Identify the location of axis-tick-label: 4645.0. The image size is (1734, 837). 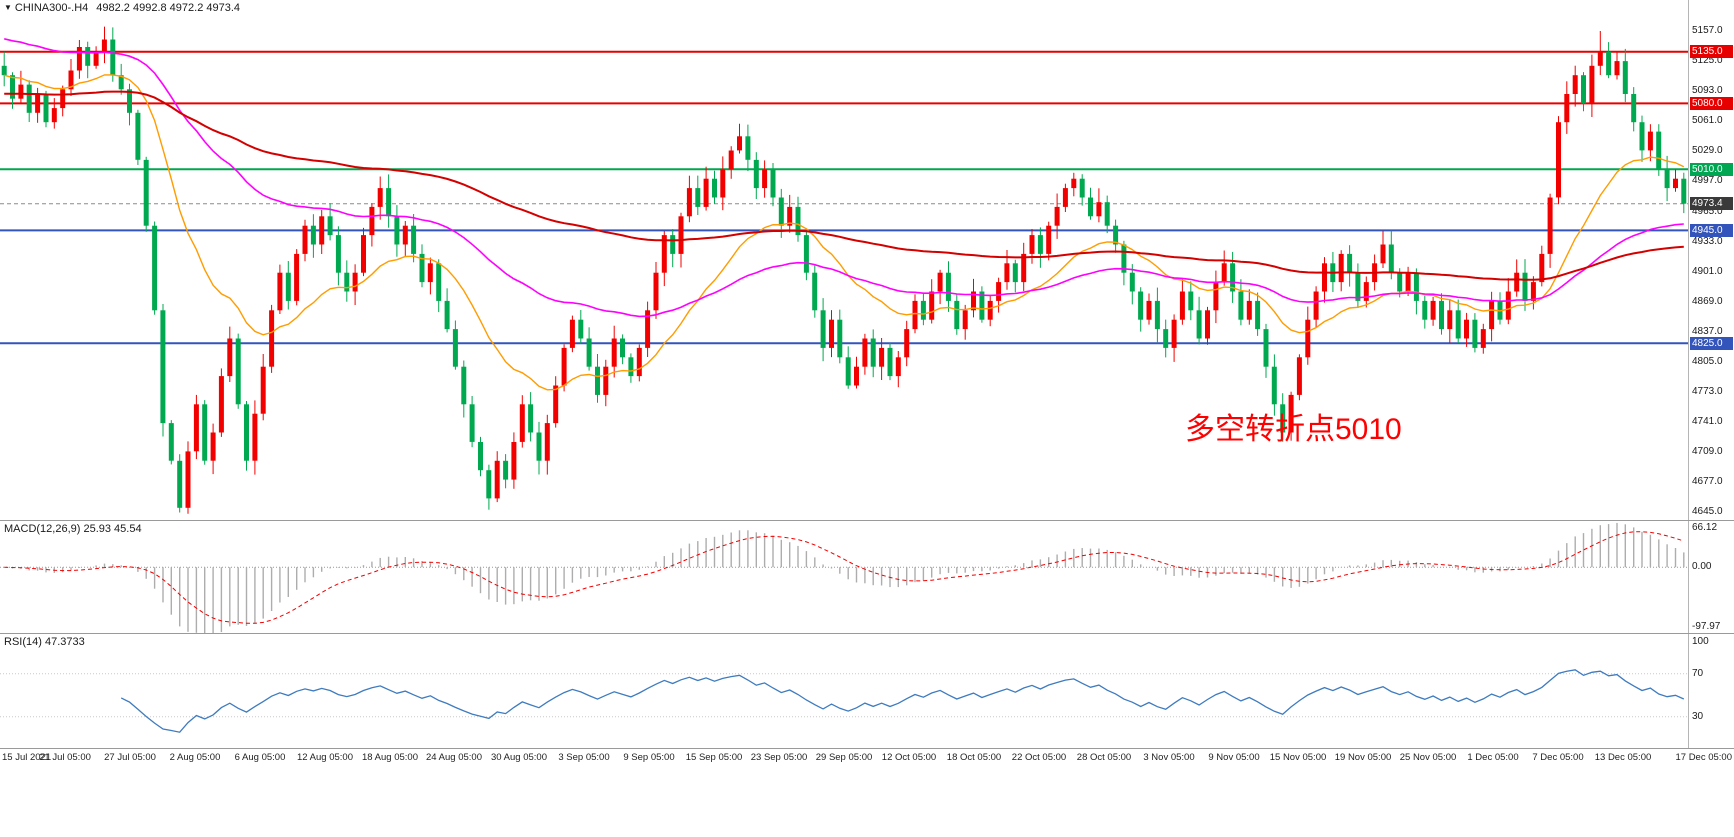
(1707, 512).